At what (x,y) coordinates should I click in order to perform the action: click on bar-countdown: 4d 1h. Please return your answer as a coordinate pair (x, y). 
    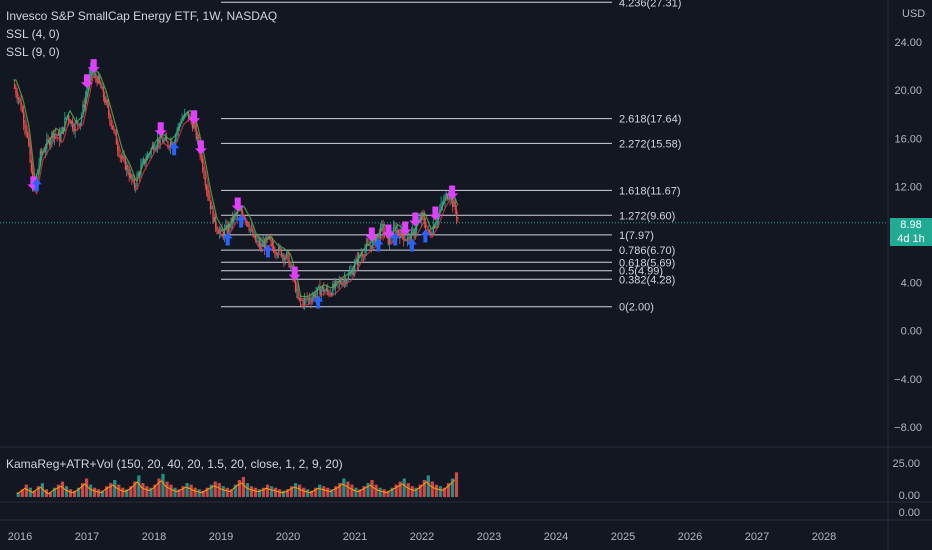
    Looking at the image, I should click on (911, 239).